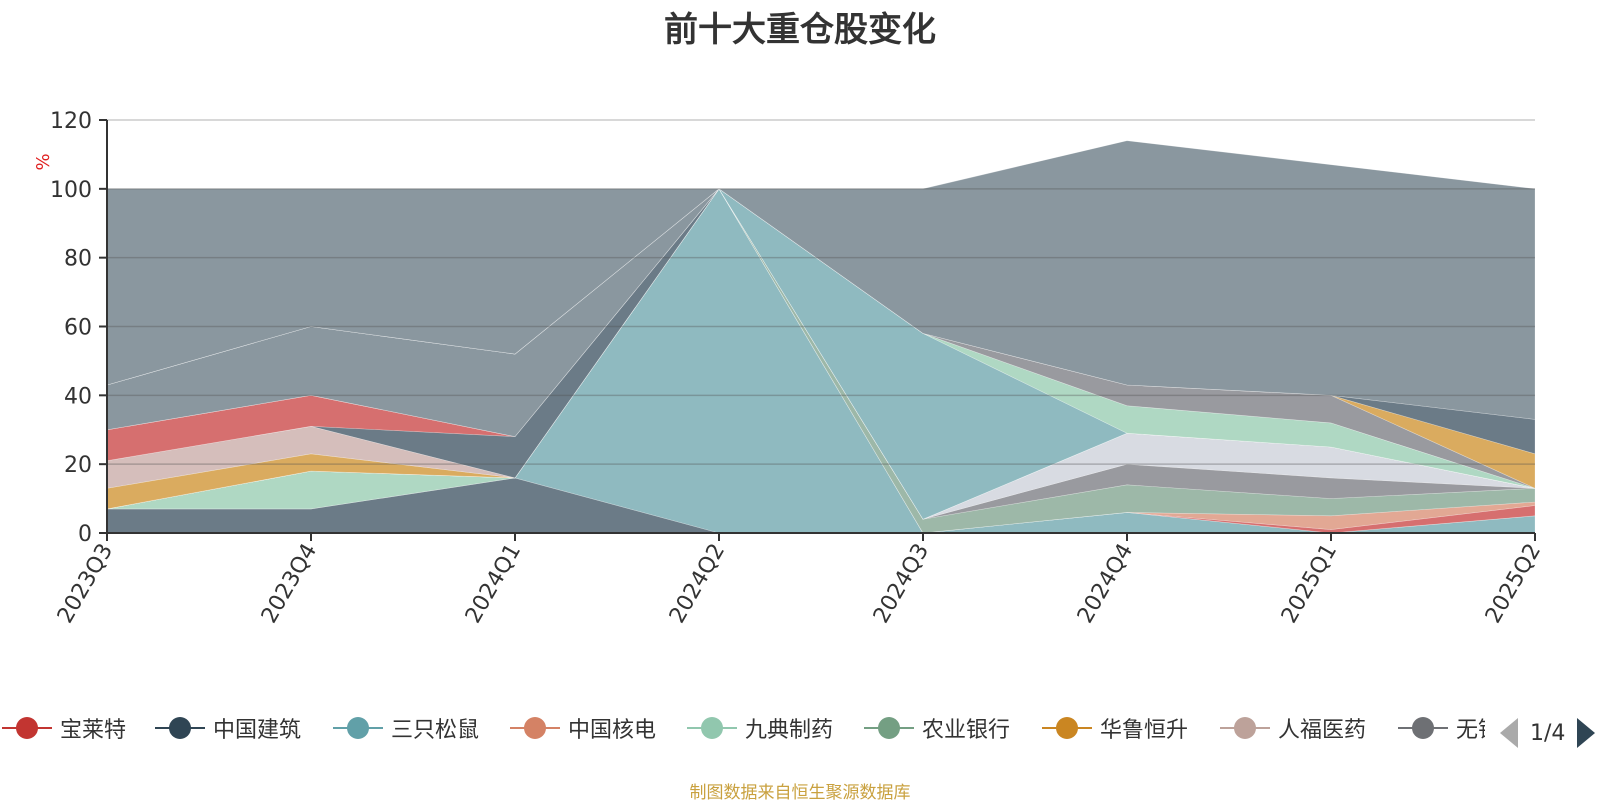  Describe the element at coordinates (85, 534) in the screenshot. I see `y-tick-label: 0` at that location.